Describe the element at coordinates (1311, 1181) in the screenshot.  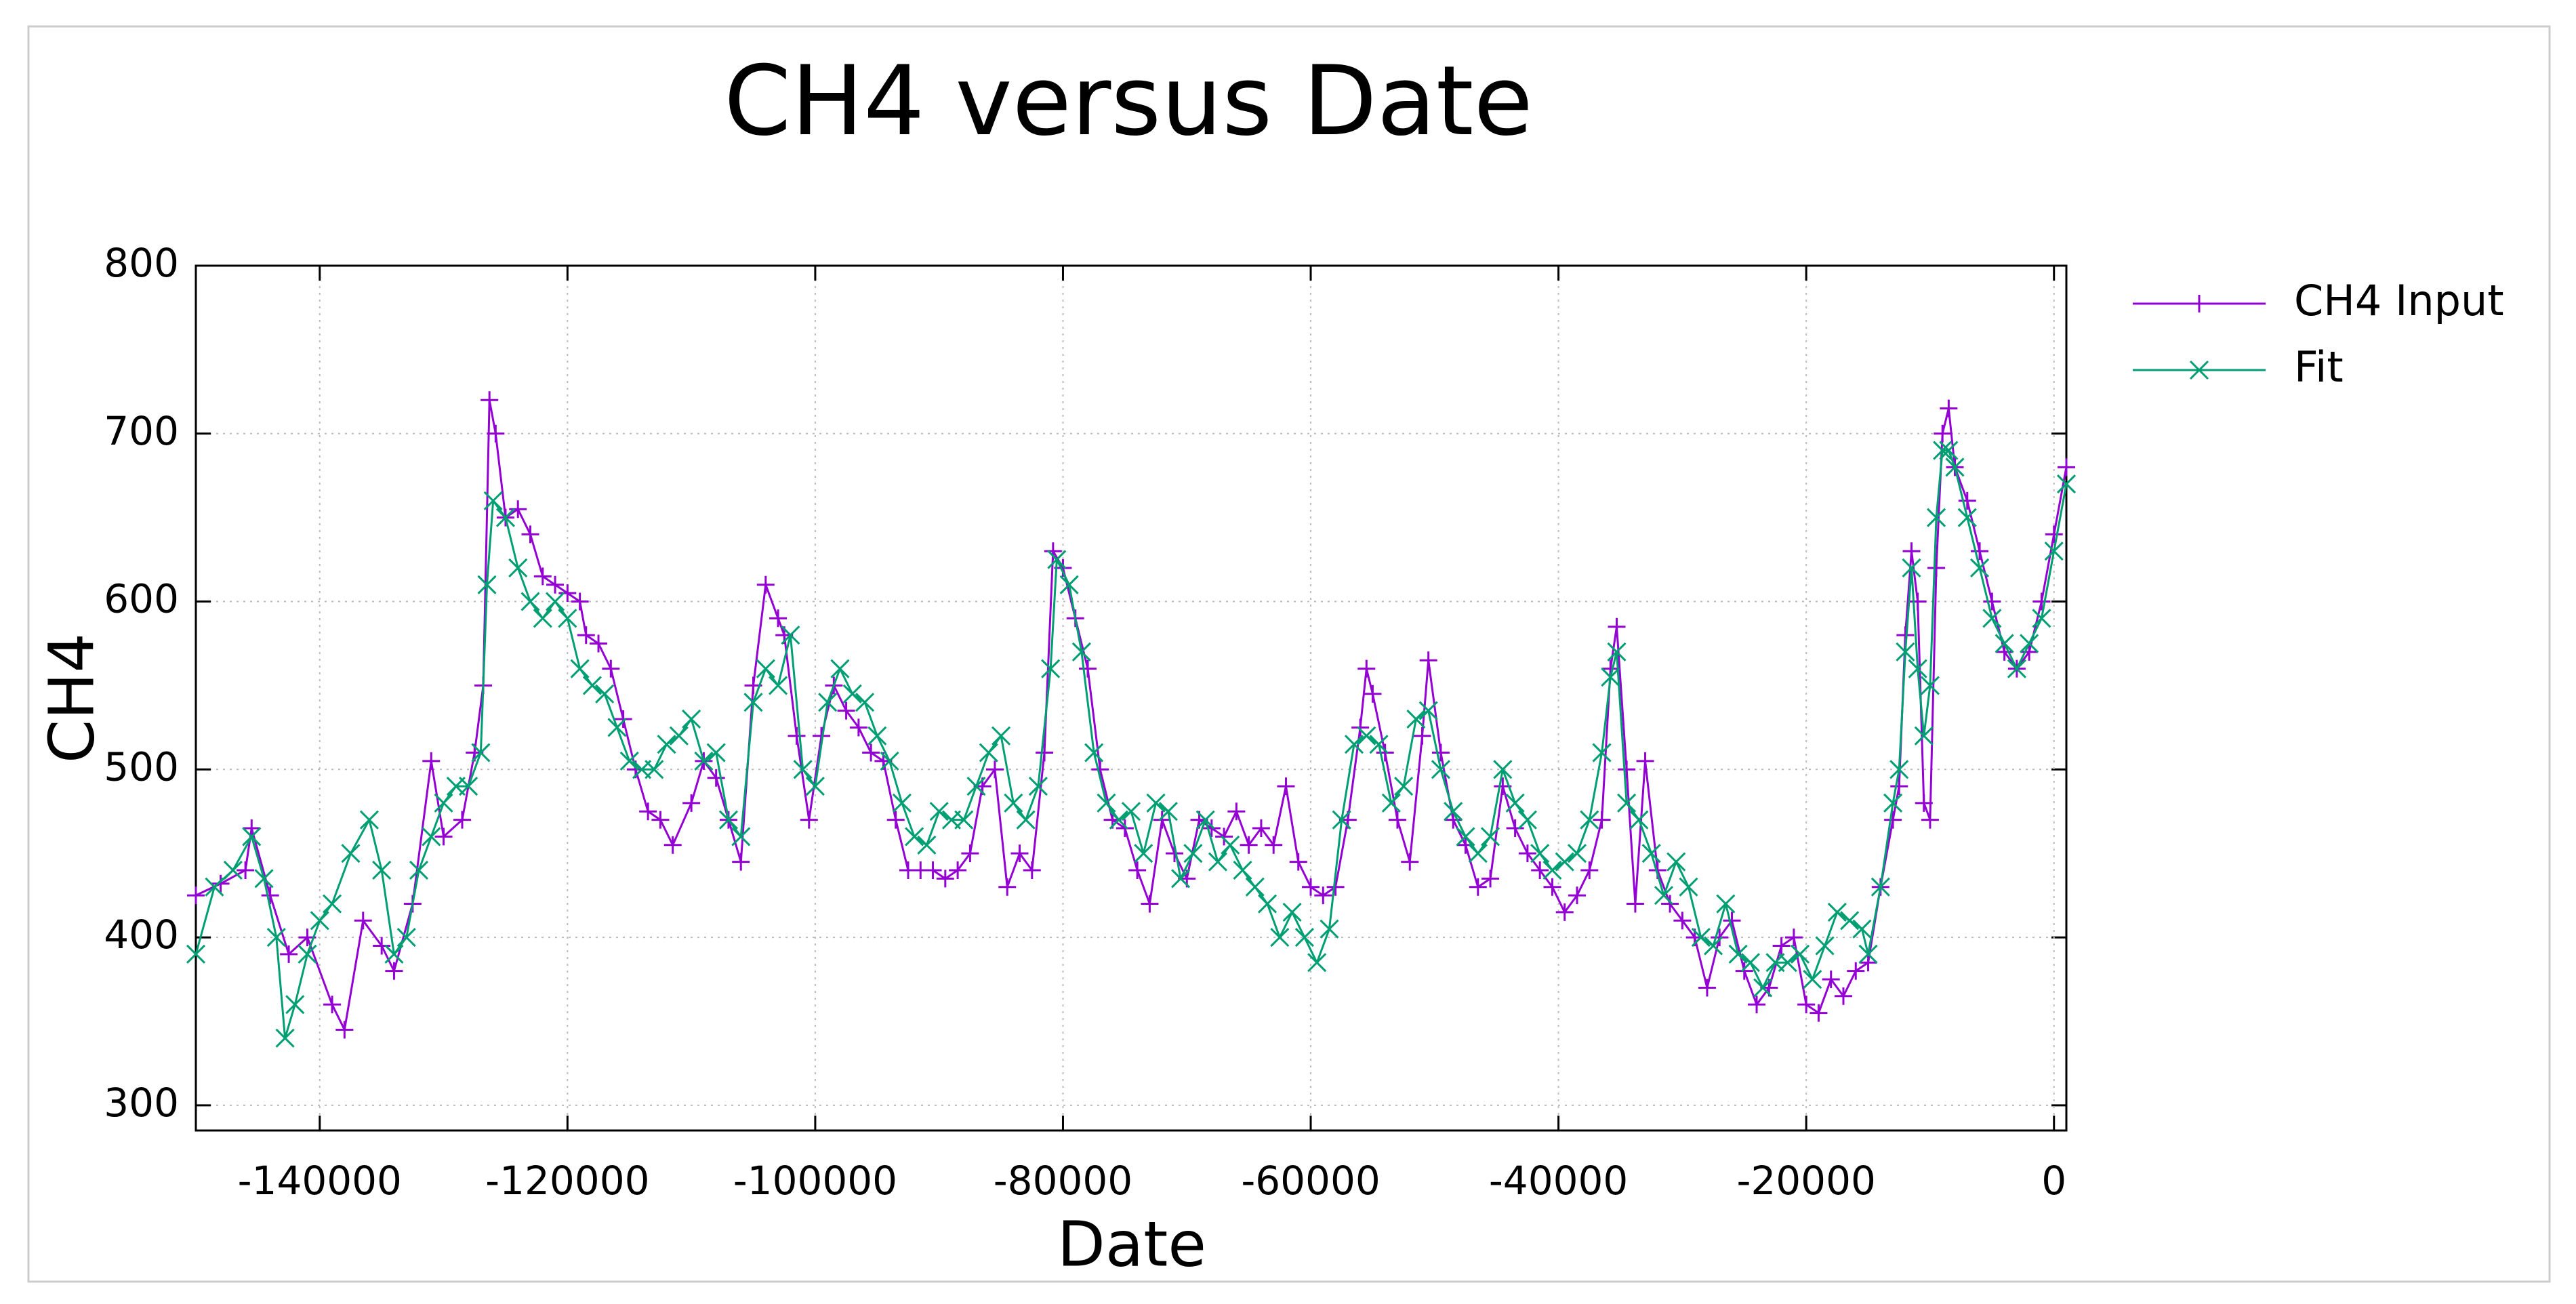
I see `x-tick-label: -60000` at that location.